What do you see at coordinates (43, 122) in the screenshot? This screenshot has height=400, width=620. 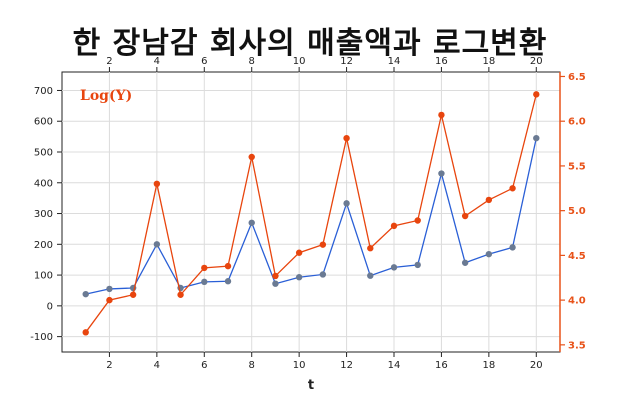 I see `y-left-tick-label: 600` at bounding box center [43, 122].